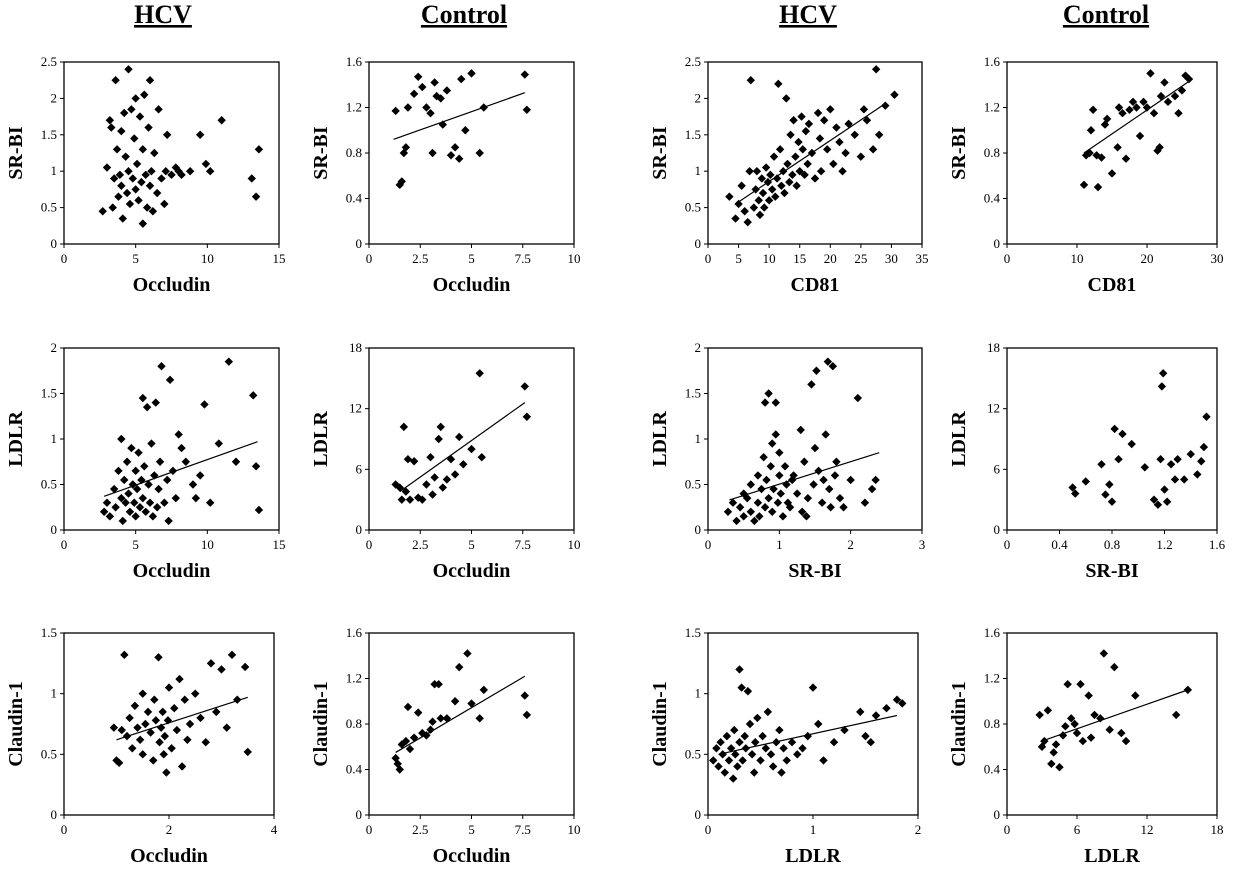 This screenshot has height=870, width=1233. What do you see at coordinates (49, 484) in the screenshot?
I see `y-tick-label: 0.5` at bounding box center [49, 484].